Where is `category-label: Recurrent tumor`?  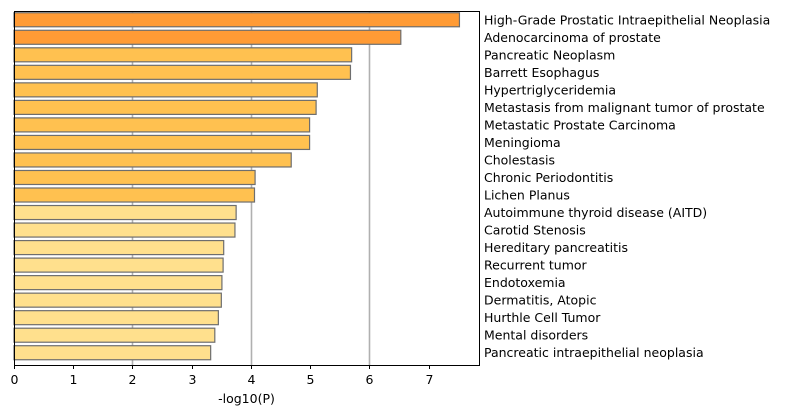 category-label: Recurrent tumor is located at coordinates (536, 265).